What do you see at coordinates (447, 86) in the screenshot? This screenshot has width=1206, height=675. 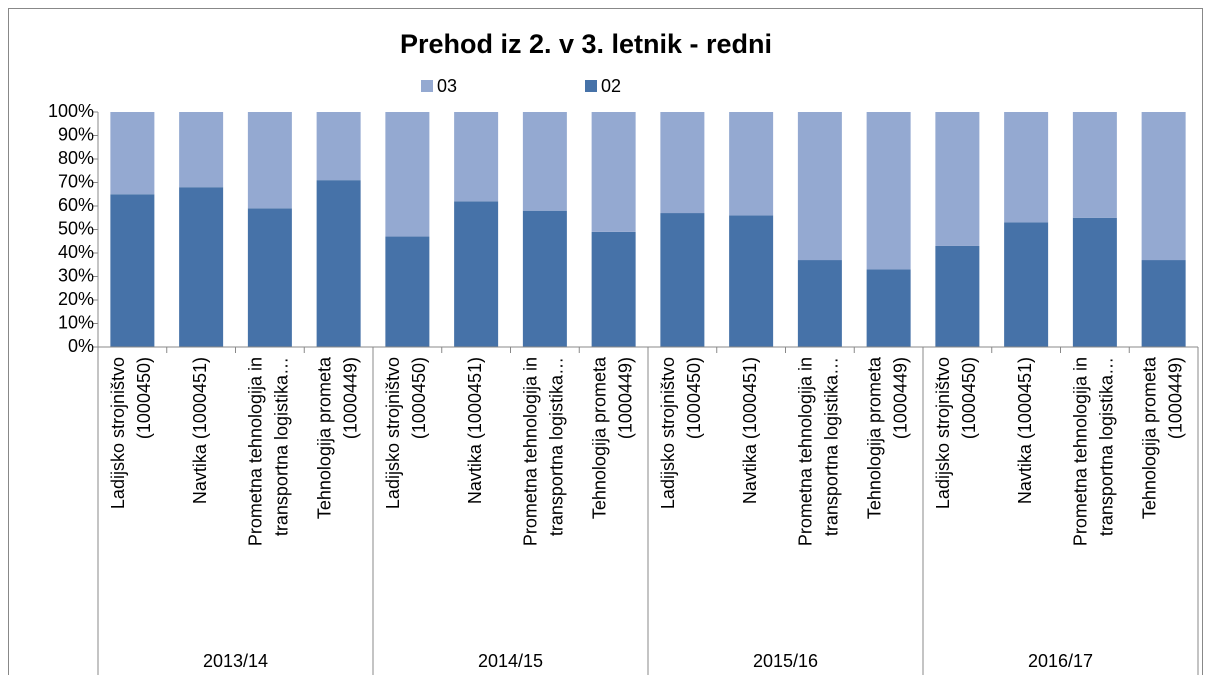 I see `legend-label: 03` at bounding box center [447, 86].